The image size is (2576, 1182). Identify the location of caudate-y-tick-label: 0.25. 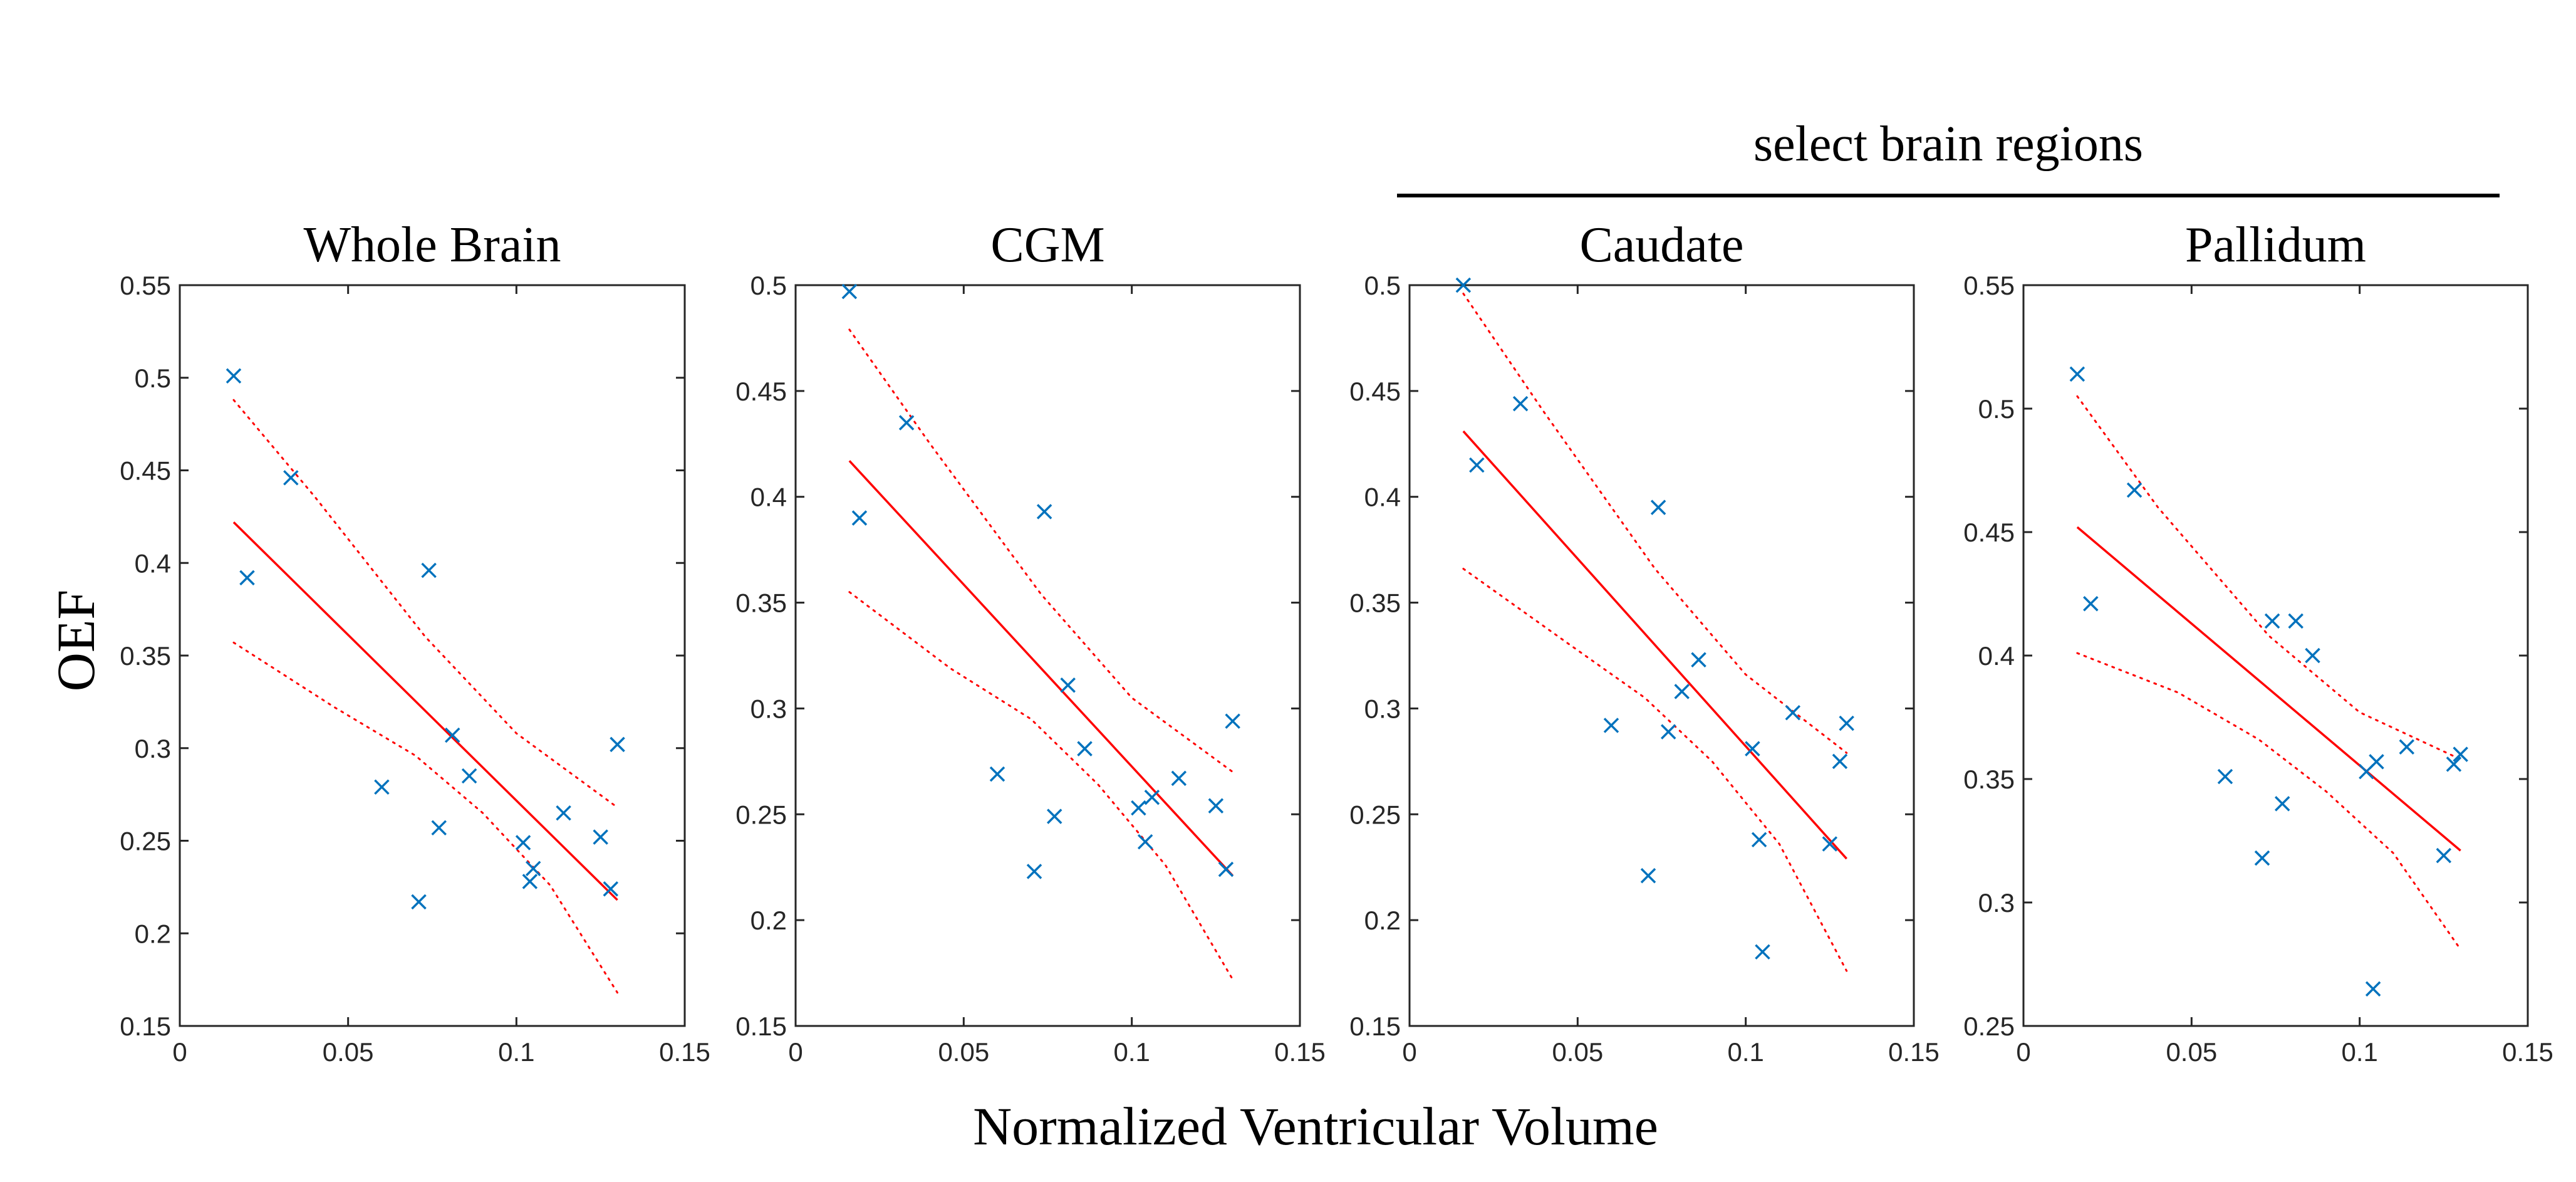
(1375, 815).